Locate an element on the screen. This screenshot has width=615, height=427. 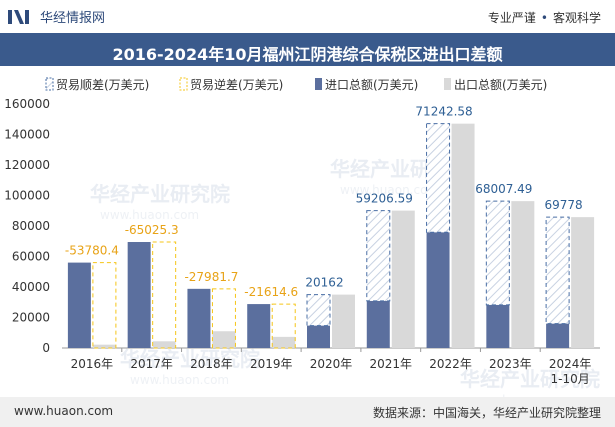
footer: www.huaon.com 数据来源：中国海关，华经产业研究院整理 is located at coordinates (307, 412).